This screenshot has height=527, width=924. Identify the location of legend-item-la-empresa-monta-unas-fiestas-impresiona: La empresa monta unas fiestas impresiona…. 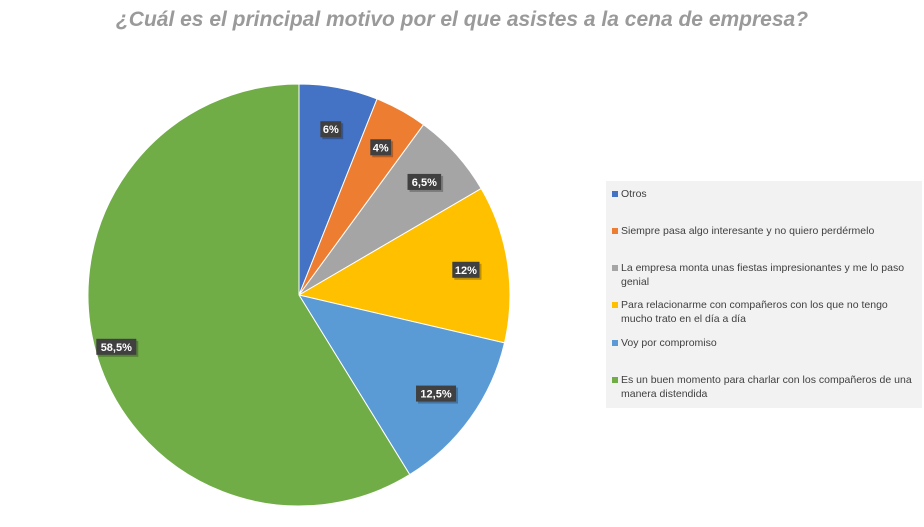
(762, 275).